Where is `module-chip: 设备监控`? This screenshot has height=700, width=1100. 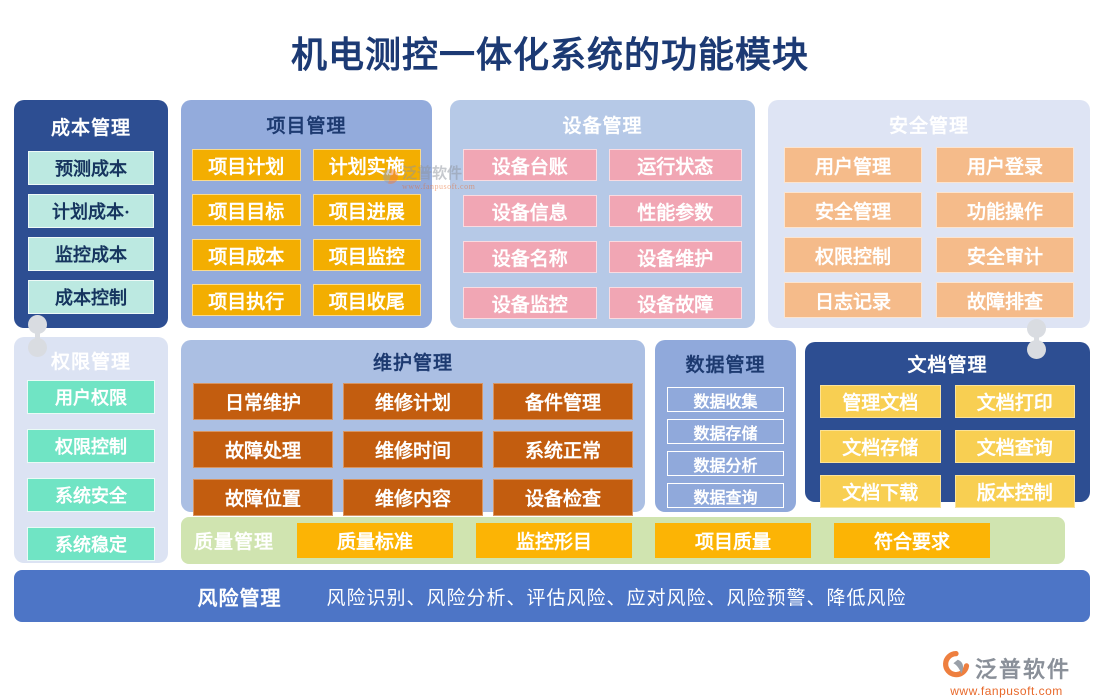 module-chip: 设备监控 is located at coordinates (530, 303).